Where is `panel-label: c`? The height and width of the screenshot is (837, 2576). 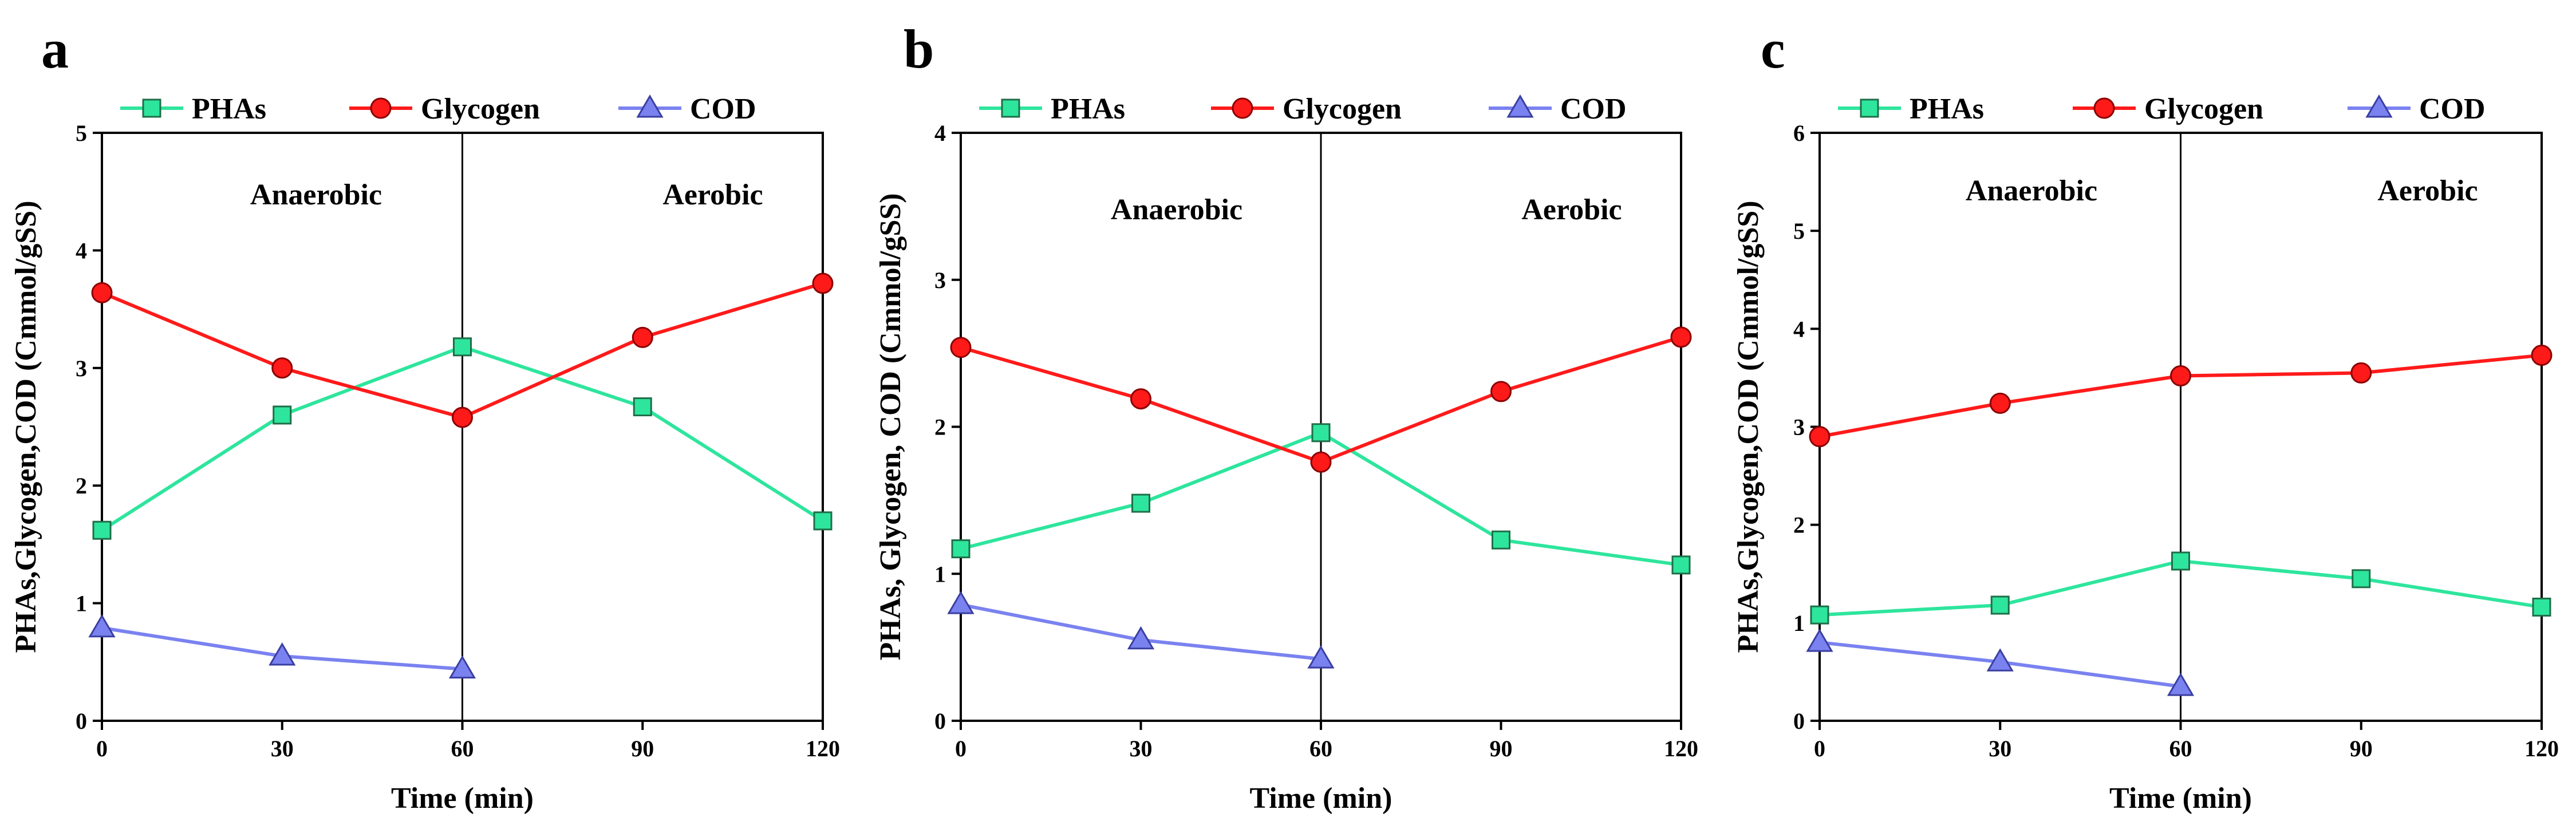
panel-label: c is located at coordinates (1773, 49).